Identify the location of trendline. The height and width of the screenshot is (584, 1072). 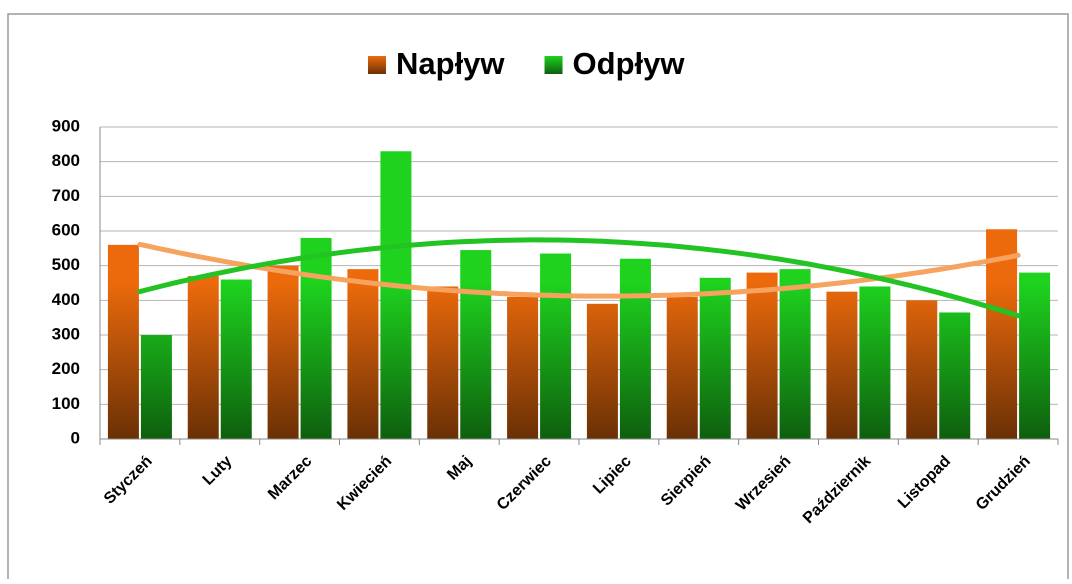
(579, 278).